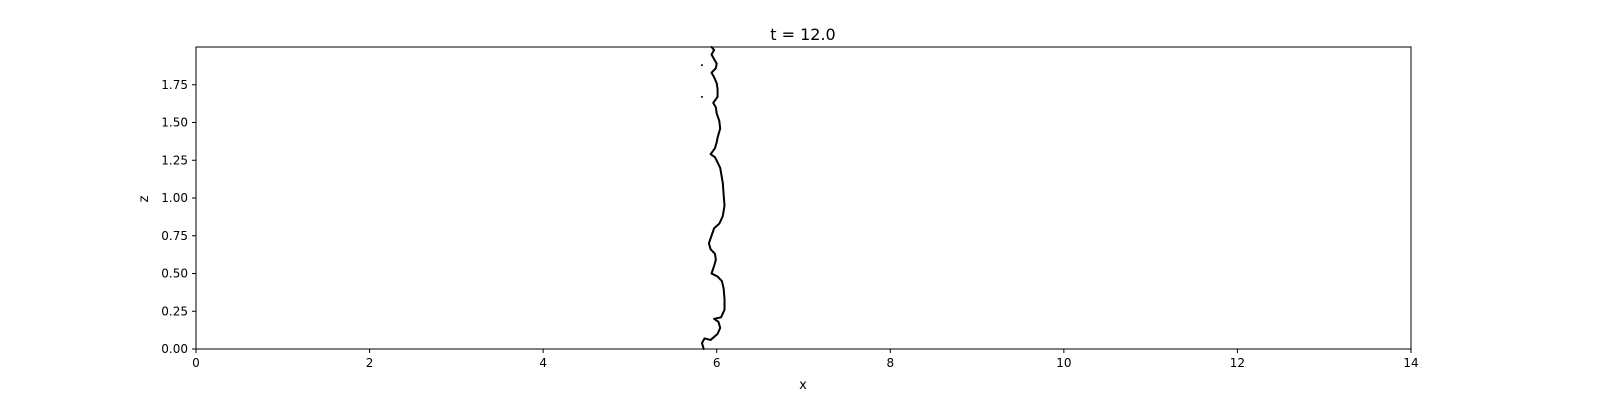  What do you see at coordinates (802, 34) in the screenshot?
I see `chart-title: t = 12.0` at bounding box center [802, 34].